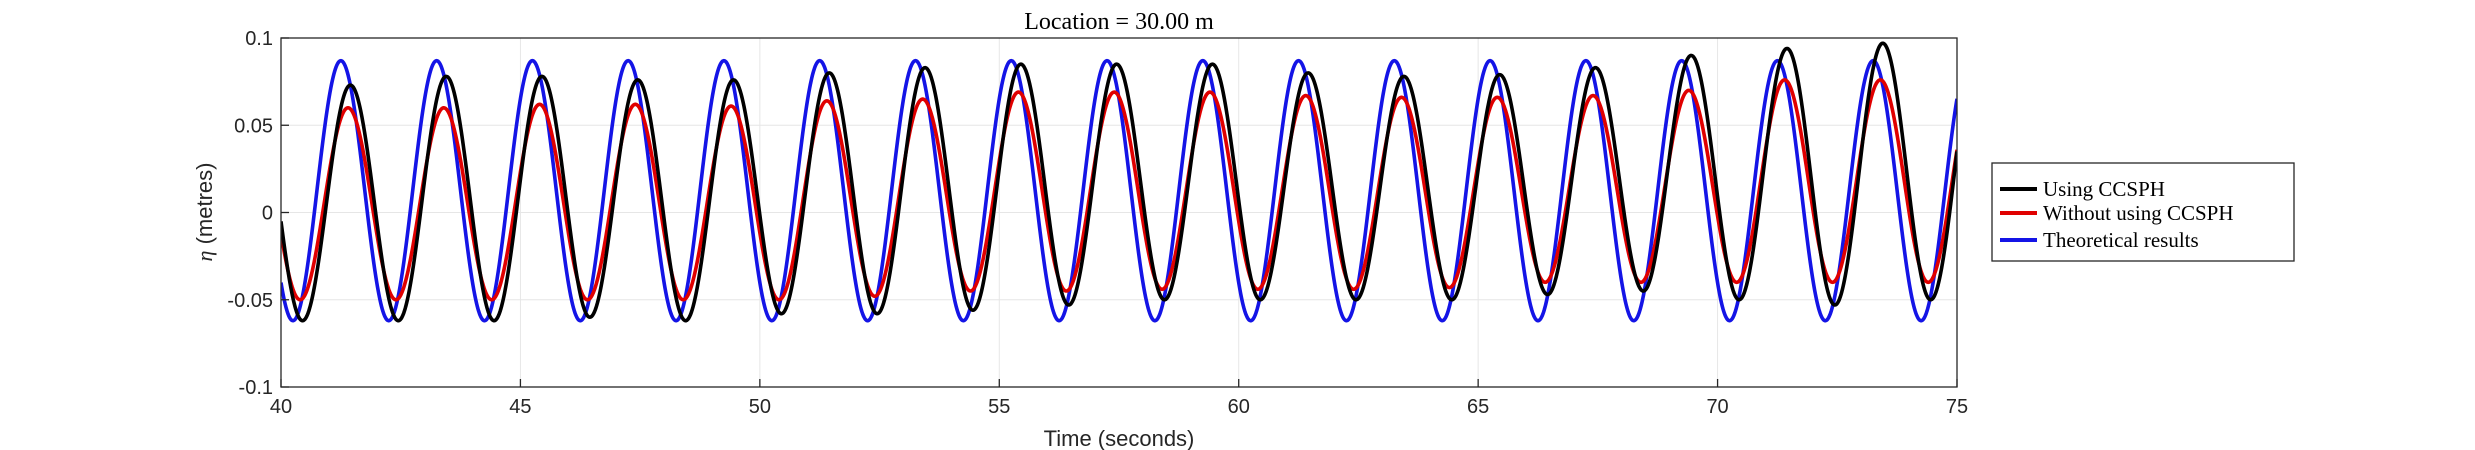  What do you see at coordinates (1239, 407) in the screenshot?
I see `x-tick-label: 60` at bounding box center [1239, 407].